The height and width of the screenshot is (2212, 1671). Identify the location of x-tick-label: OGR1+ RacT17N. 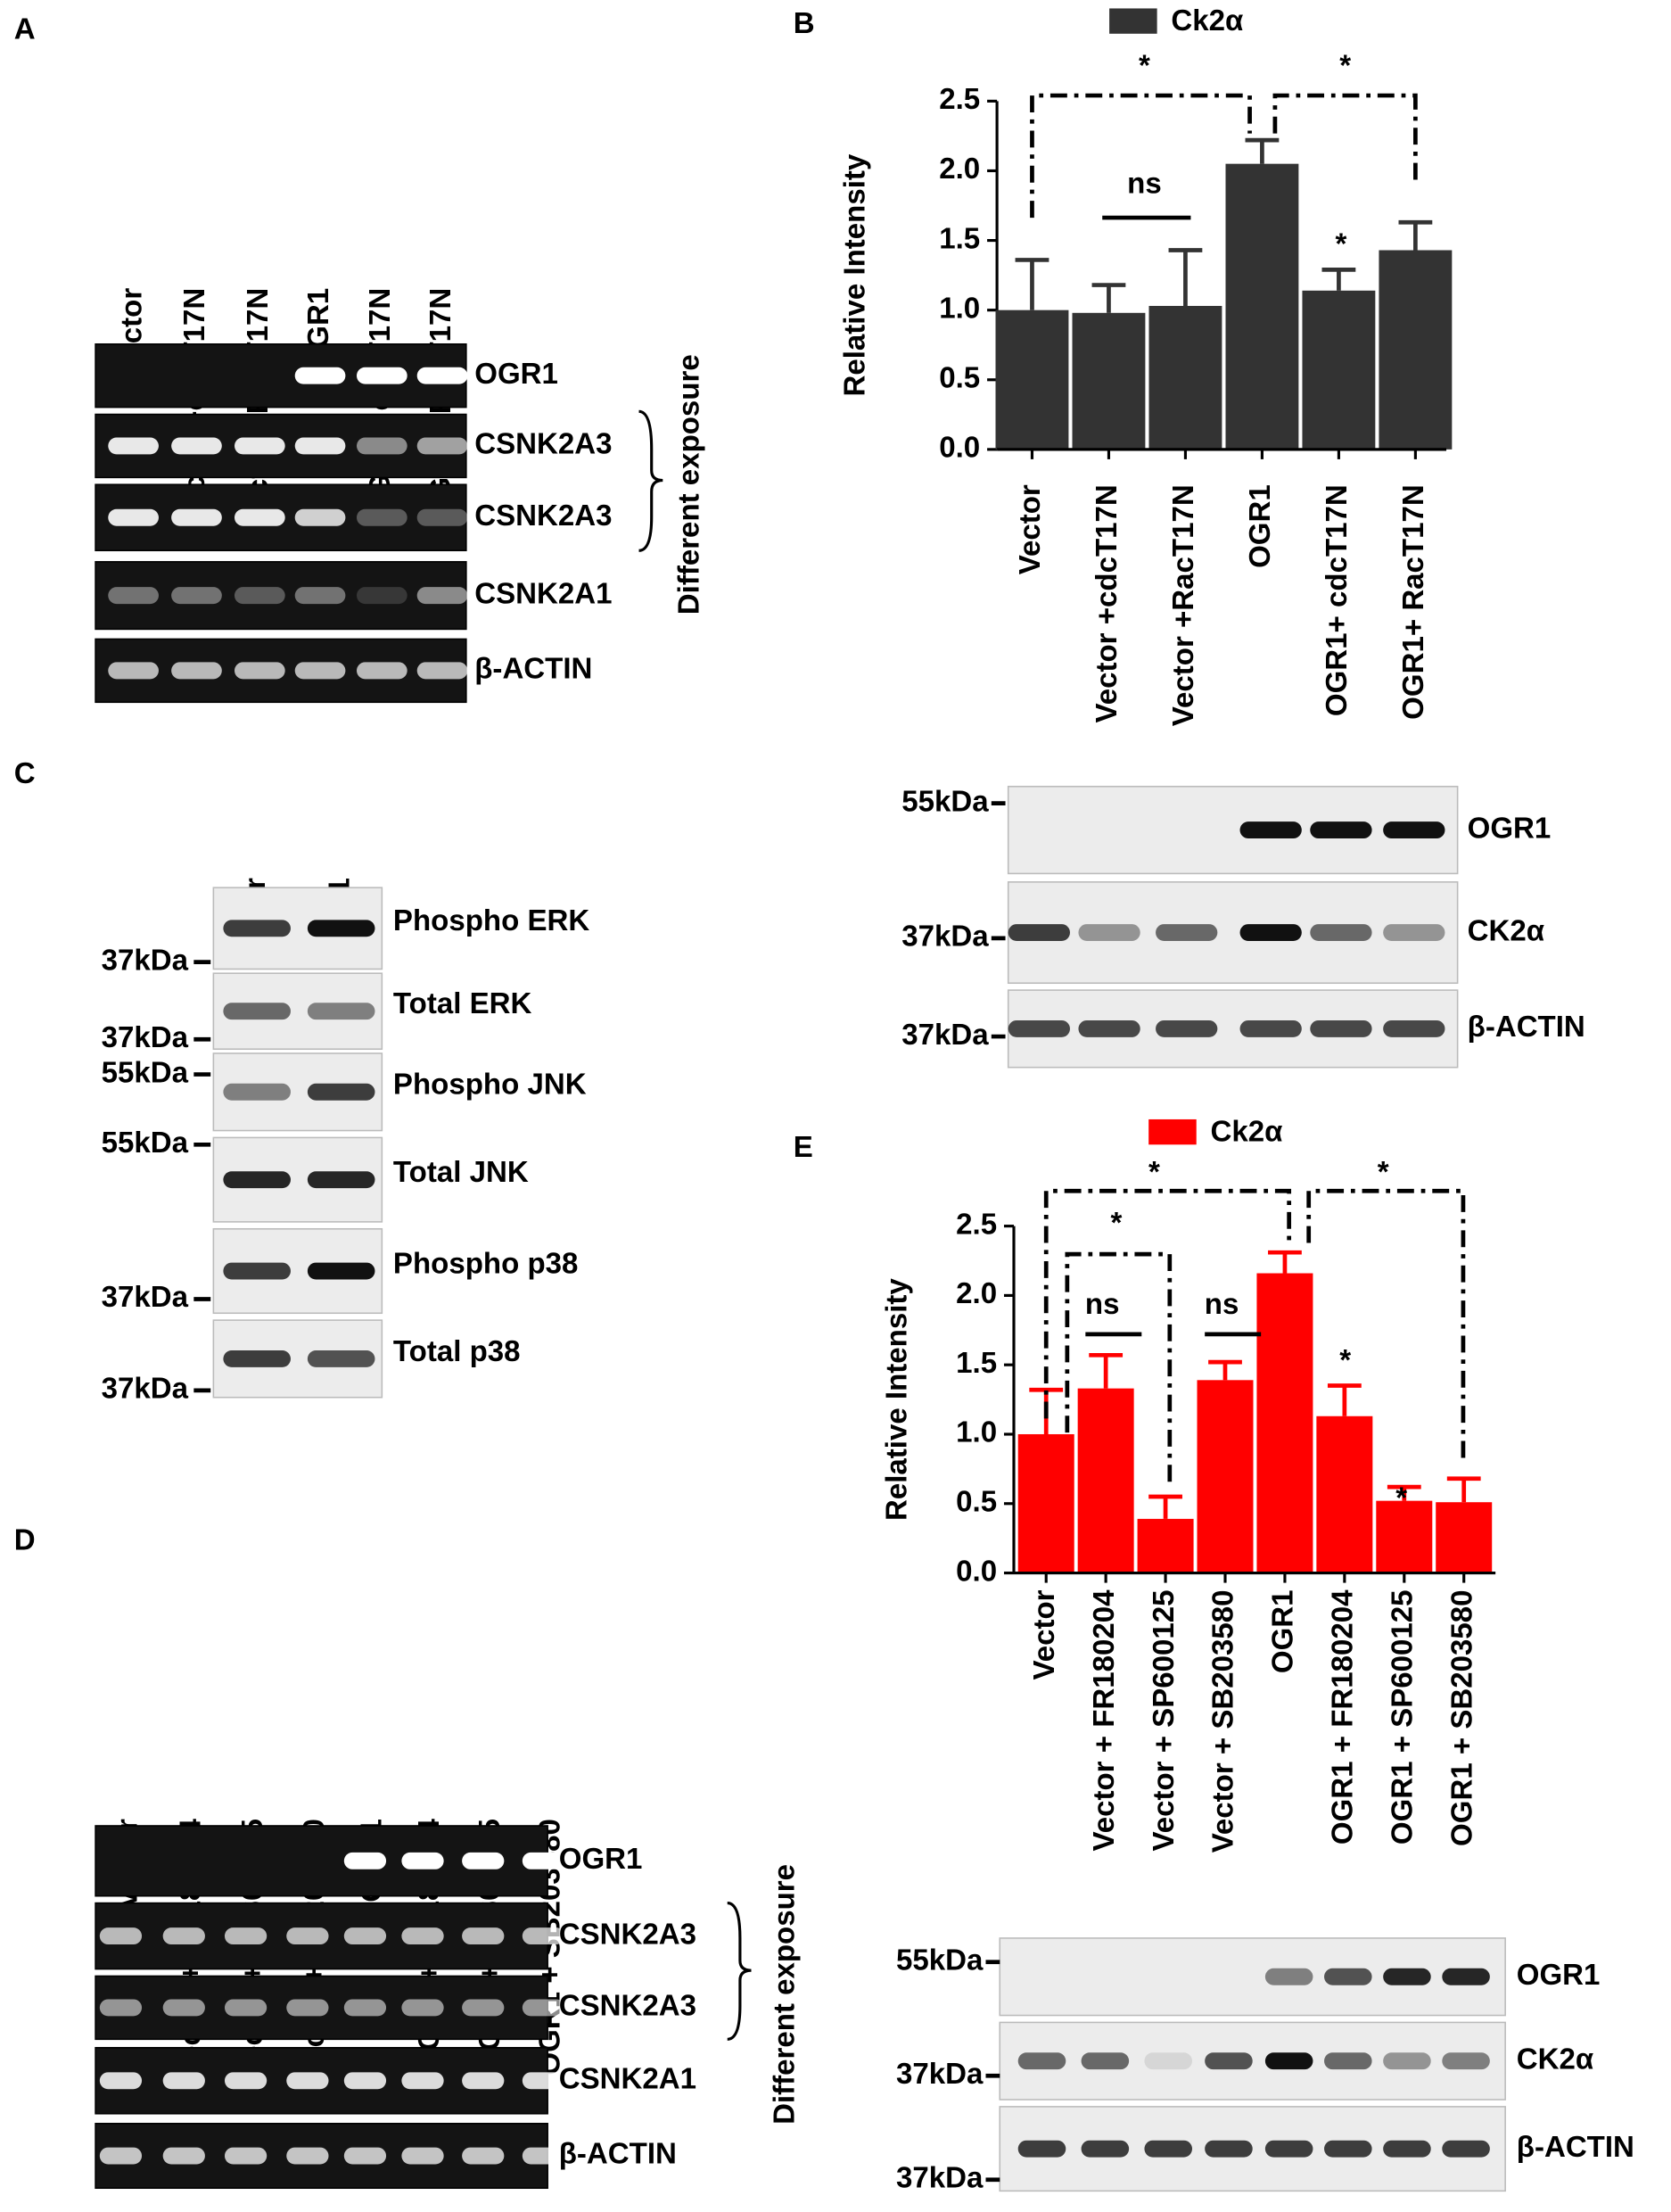
(1413, 602).